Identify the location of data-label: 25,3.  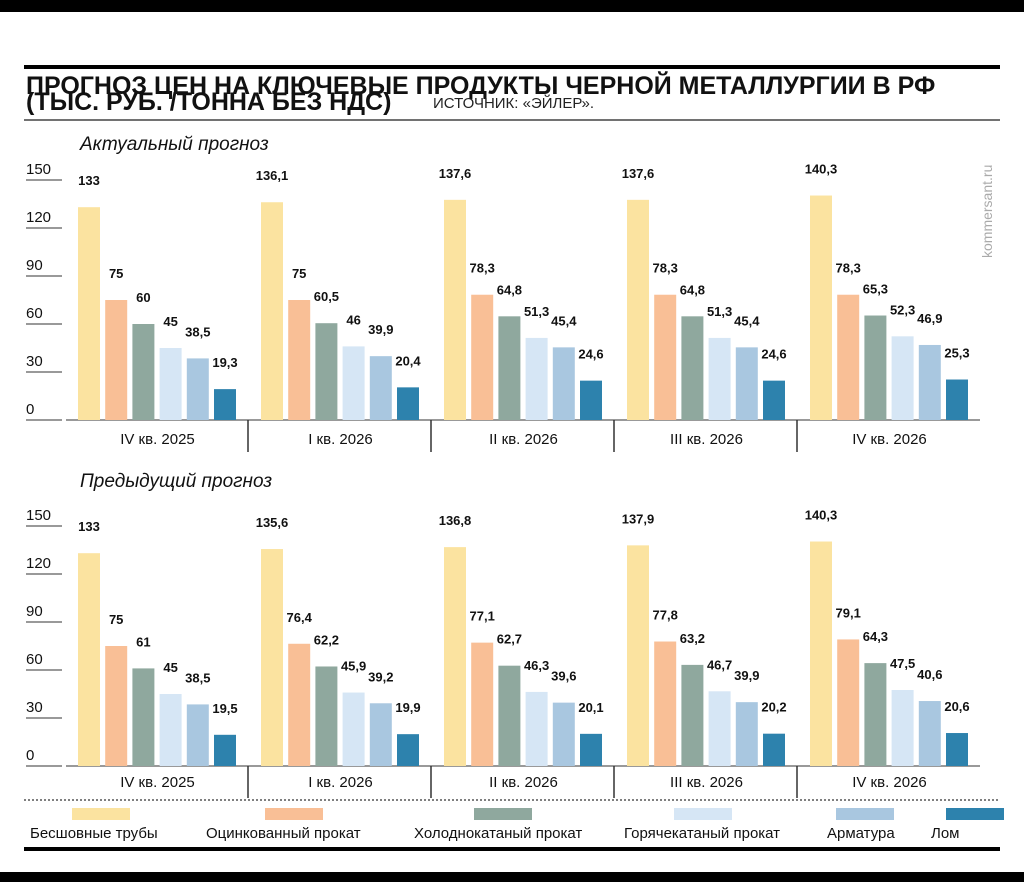
(956, 353).